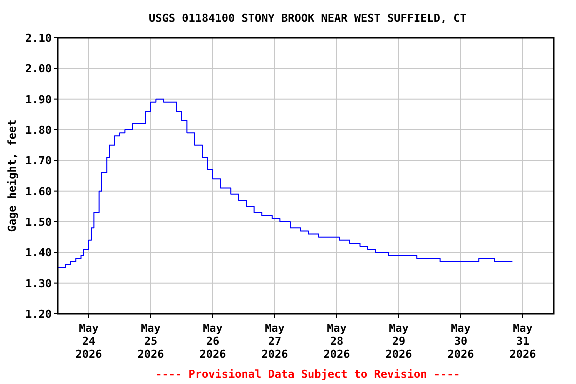 This screenshot has height=384, width=576. I want to click on y-axis-title: Gage height, feet, so click(12, 176).